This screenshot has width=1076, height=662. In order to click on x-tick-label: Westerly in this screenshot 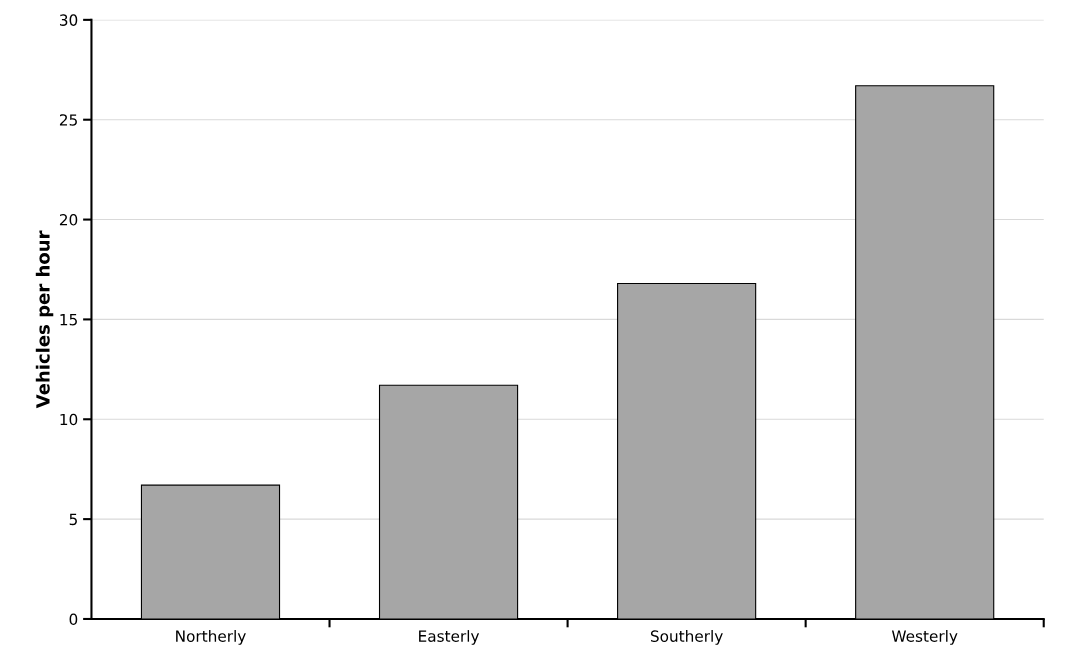, I will do `click(924, 637)`.